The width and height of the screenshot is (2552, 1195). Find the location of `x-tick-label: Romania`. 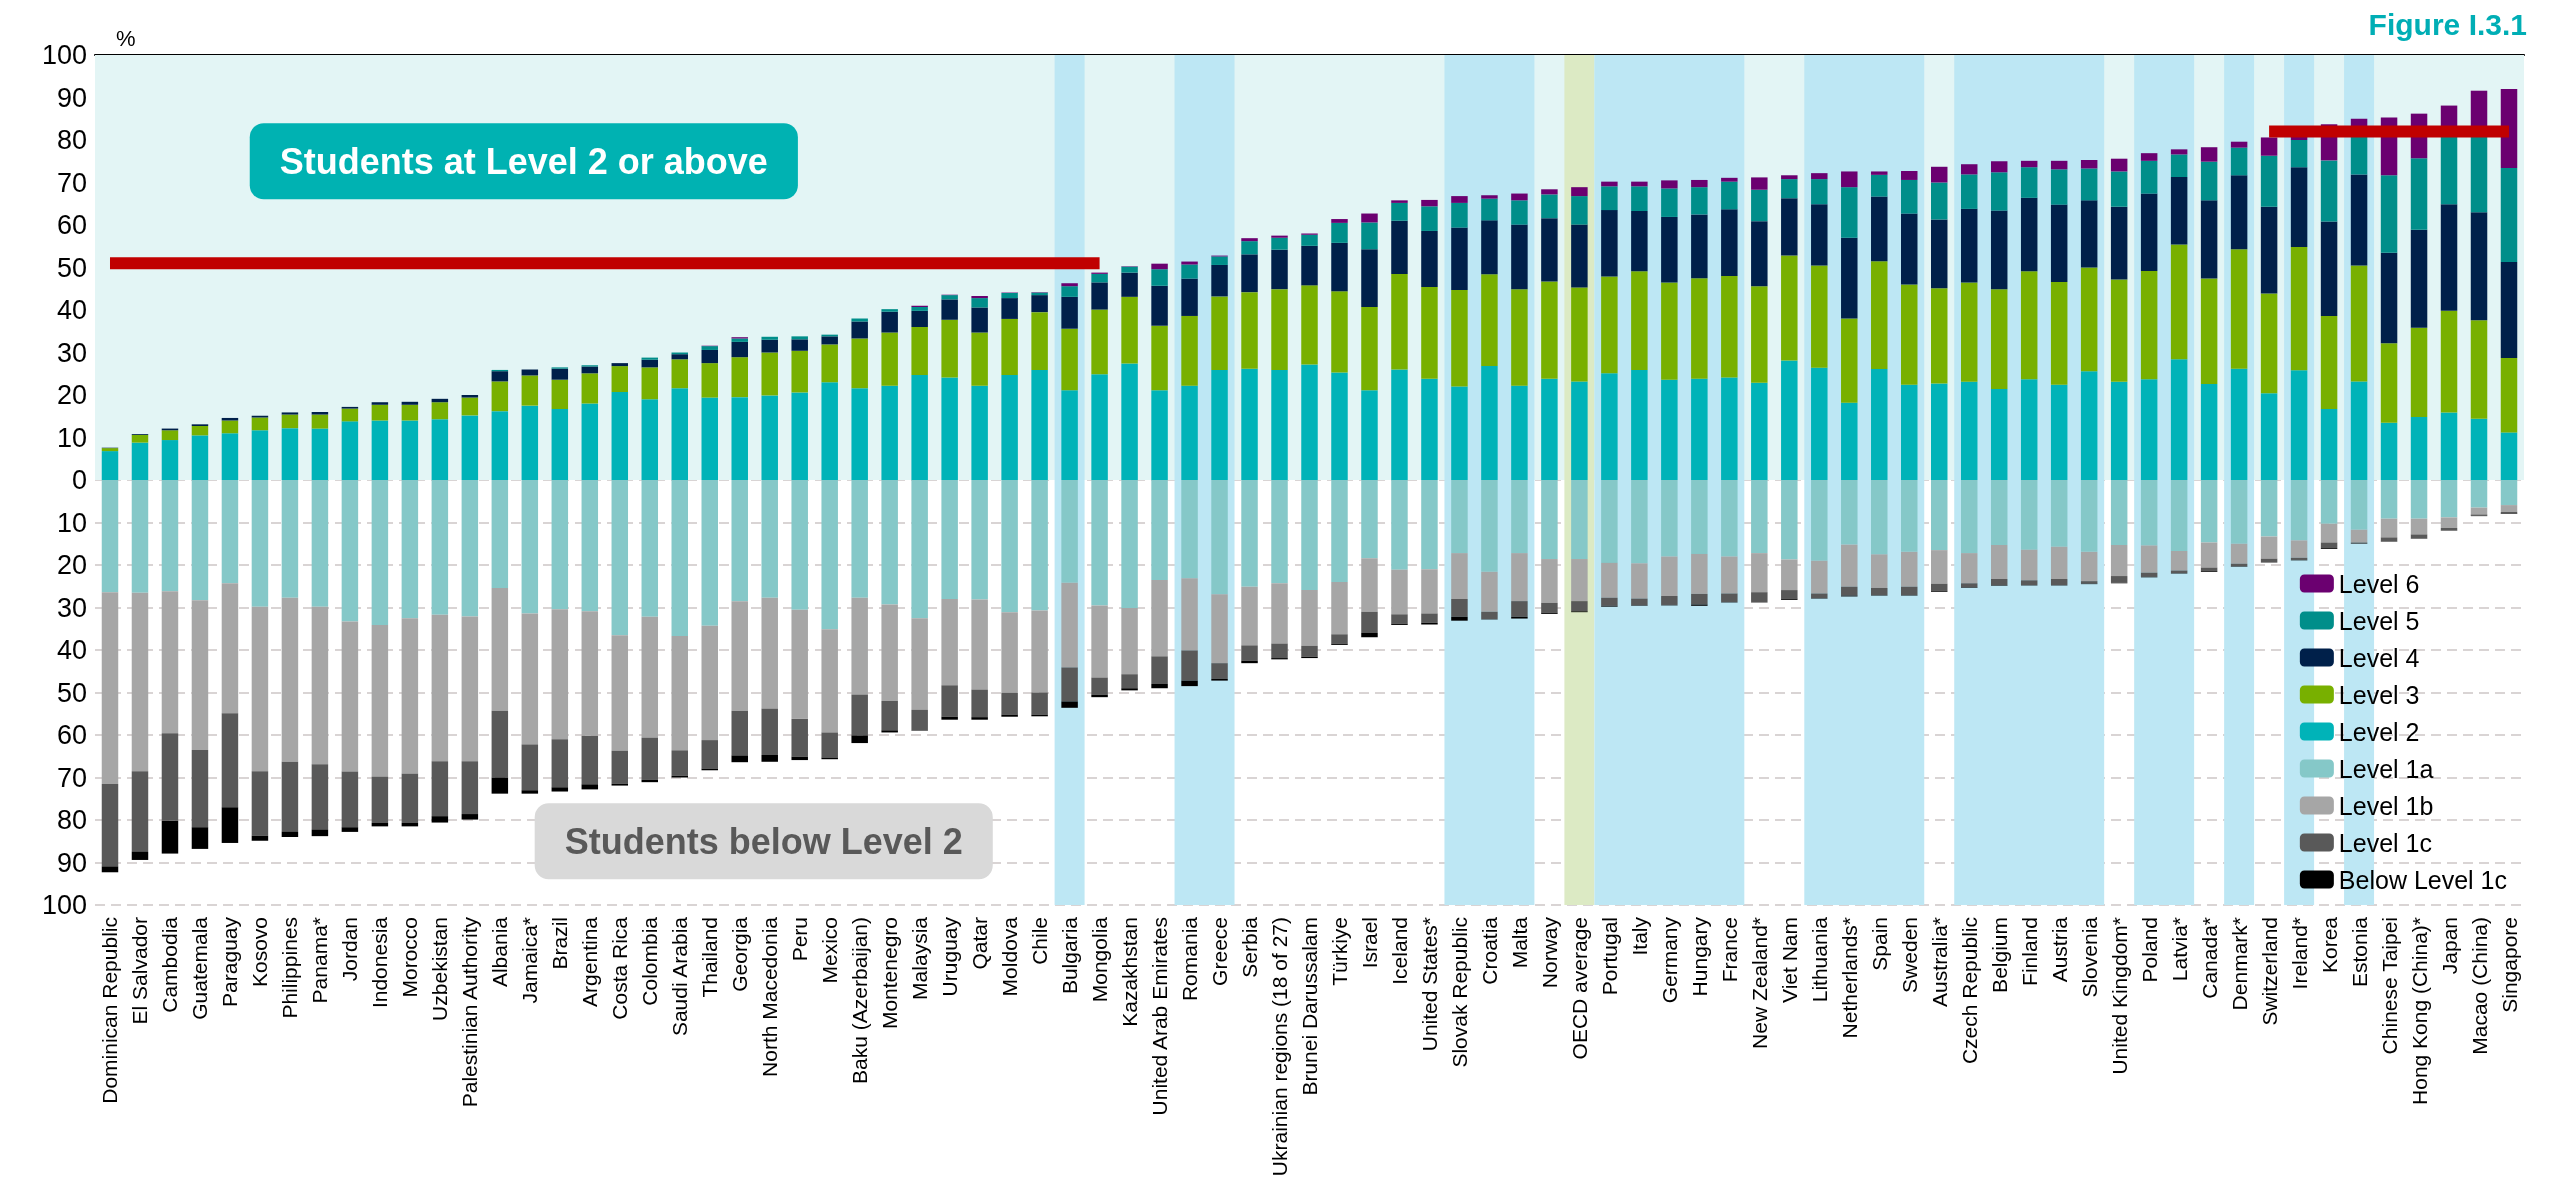

x-tick-label: Romania is located at coordinates (1190, 959).